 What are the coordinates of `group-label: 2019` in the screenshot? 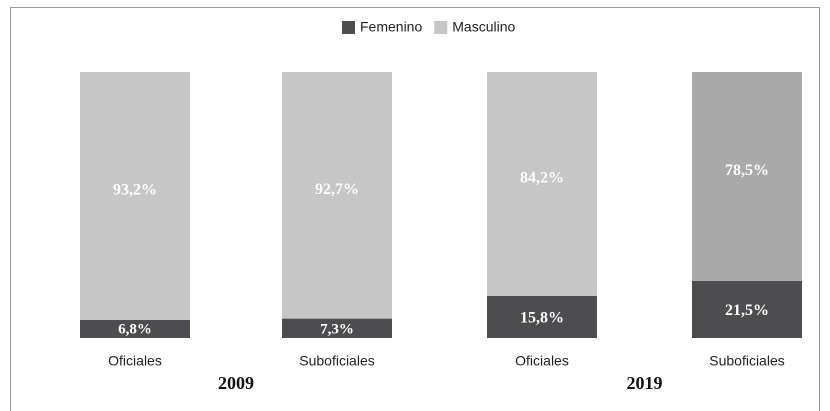 It's located at (645, 383).